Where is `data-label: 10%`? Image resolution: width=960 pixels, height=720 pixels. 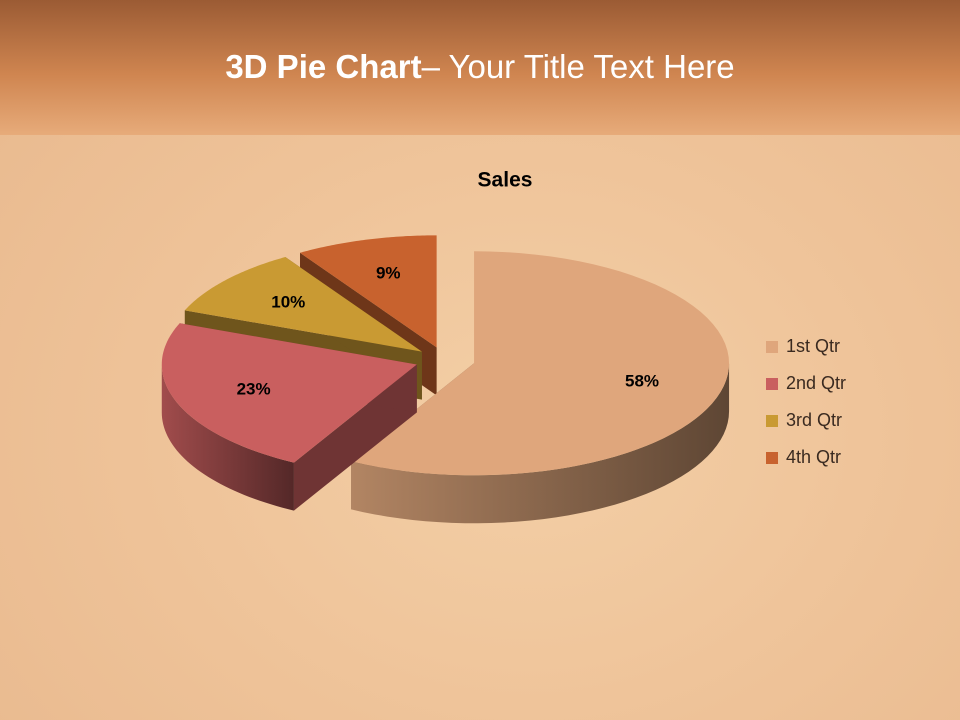
data-label: 10% is located at coordinates (288, 302).